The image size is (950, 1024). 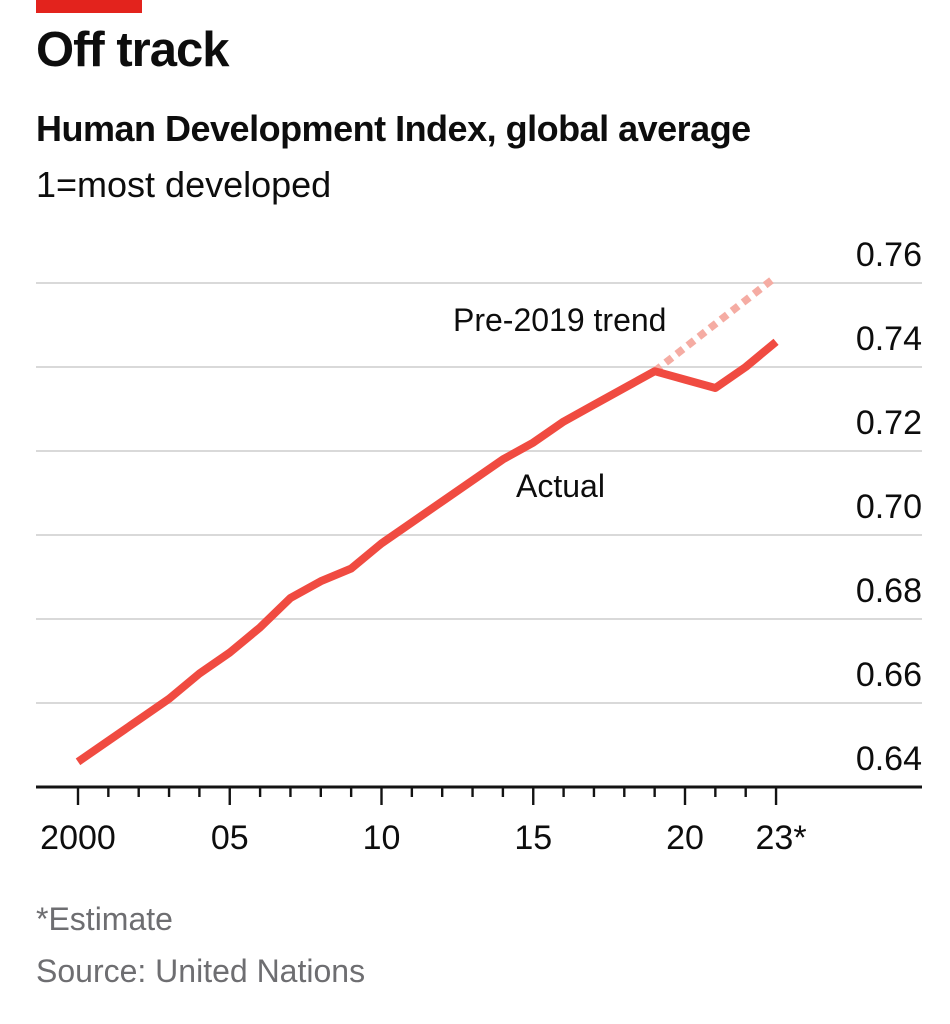 I want to click on x-axis-label: 15, so click(x=533, y=838).